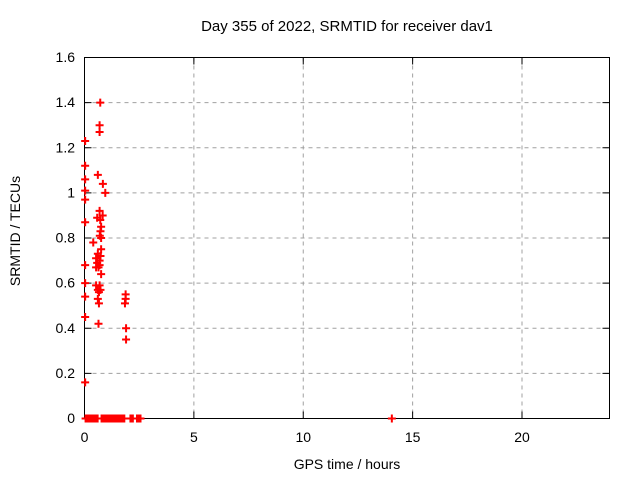 Image resolution: width=640 pixels, height=480 pixels. I want to click on ytick-label: 1.4, so click(66, 102).